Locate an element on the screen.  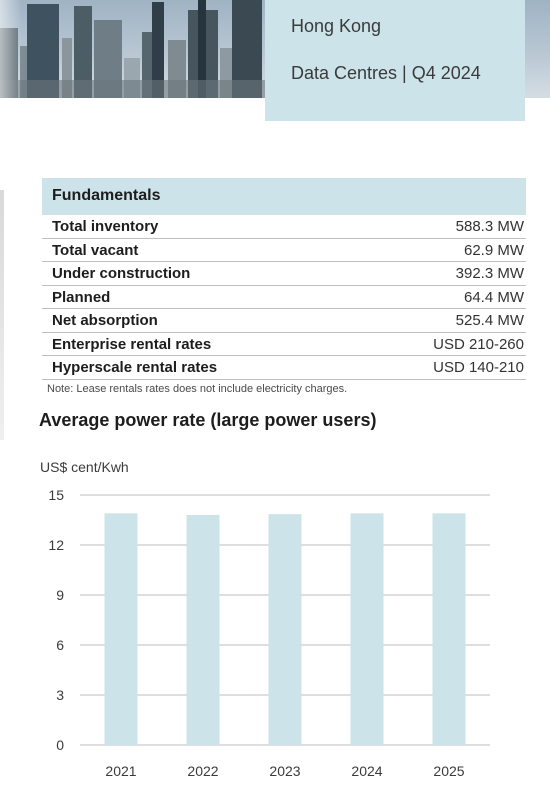
chart-title: Average power rate (large power users) is located at coordinates (208, 420).